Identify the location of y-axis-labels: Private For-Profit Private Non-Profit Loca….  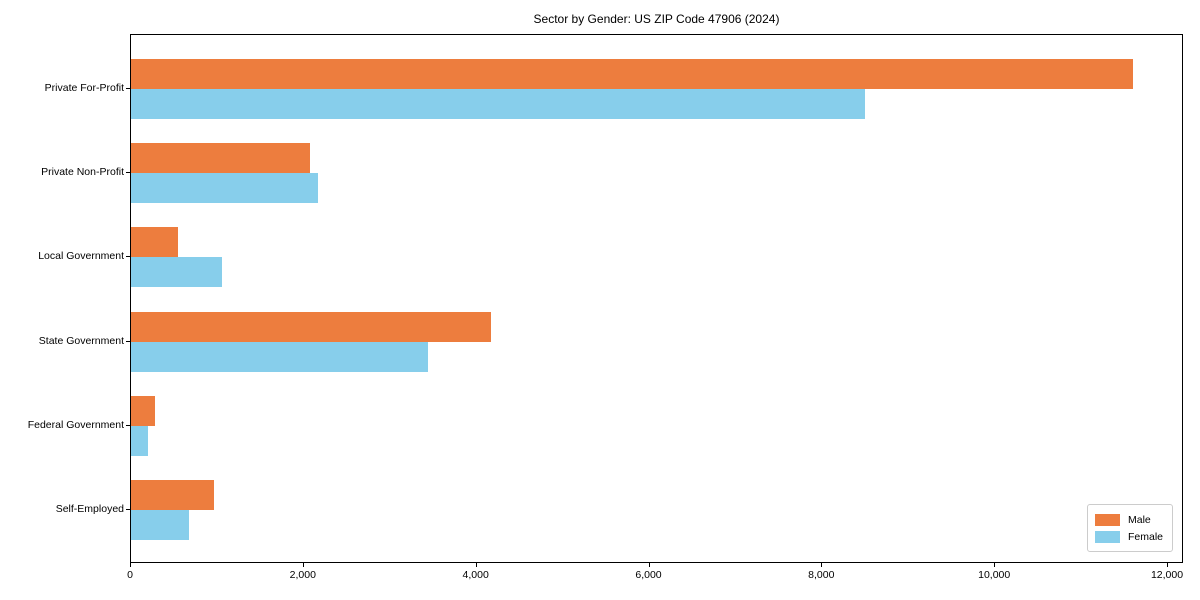
(62, 300).